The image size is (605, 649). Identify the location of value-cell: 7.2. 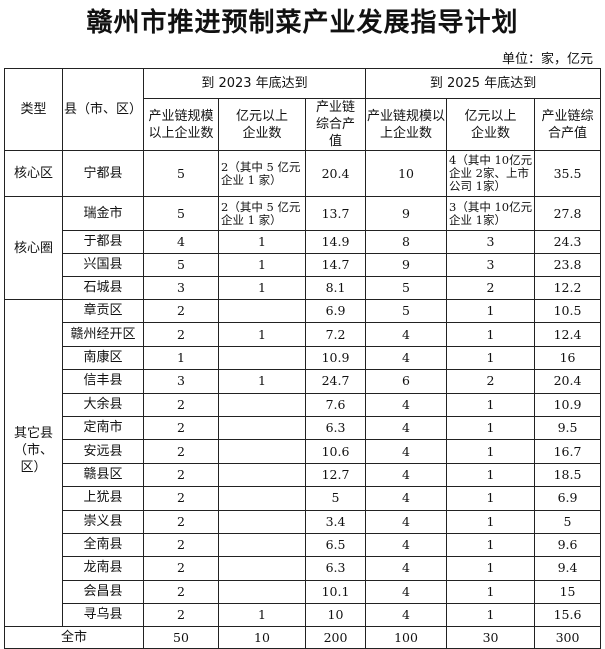
(335, 334).